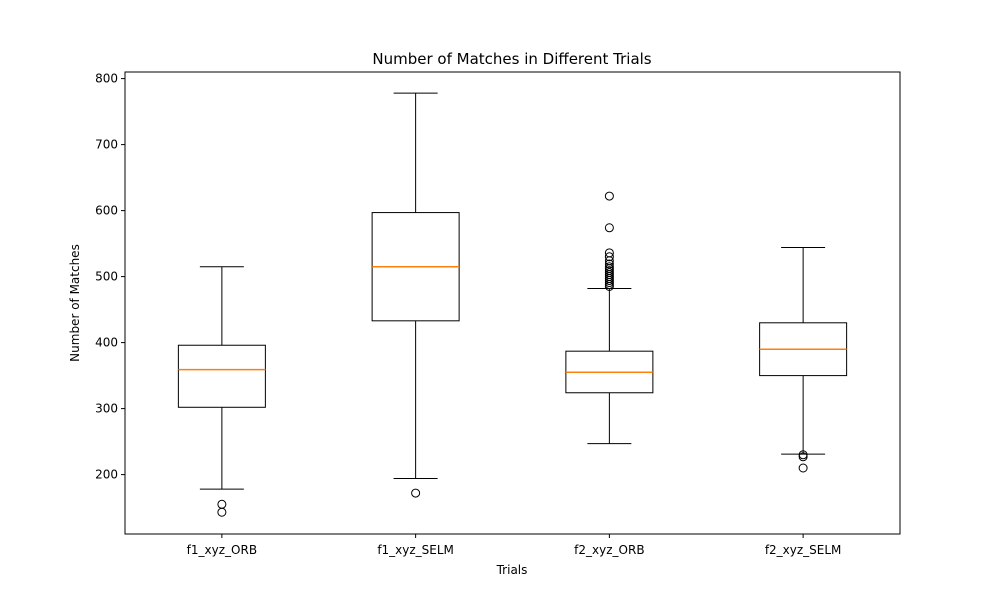  What do you see at coordinates (222, 550) in the screenshot?
I see `x-tick-label: f1_xyz_ORB` at bounding box center [222, 550].